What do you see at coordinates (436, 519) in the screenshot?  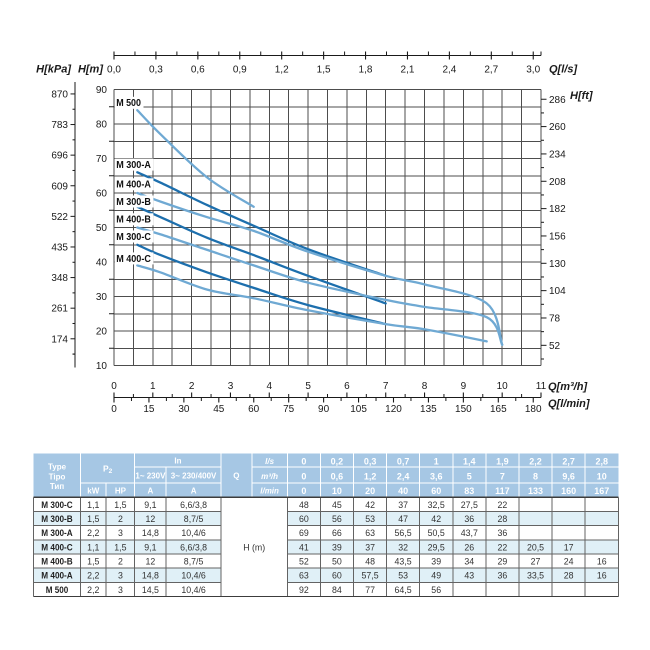 I see `svg-text: 42` at bounding box center [436, 519].